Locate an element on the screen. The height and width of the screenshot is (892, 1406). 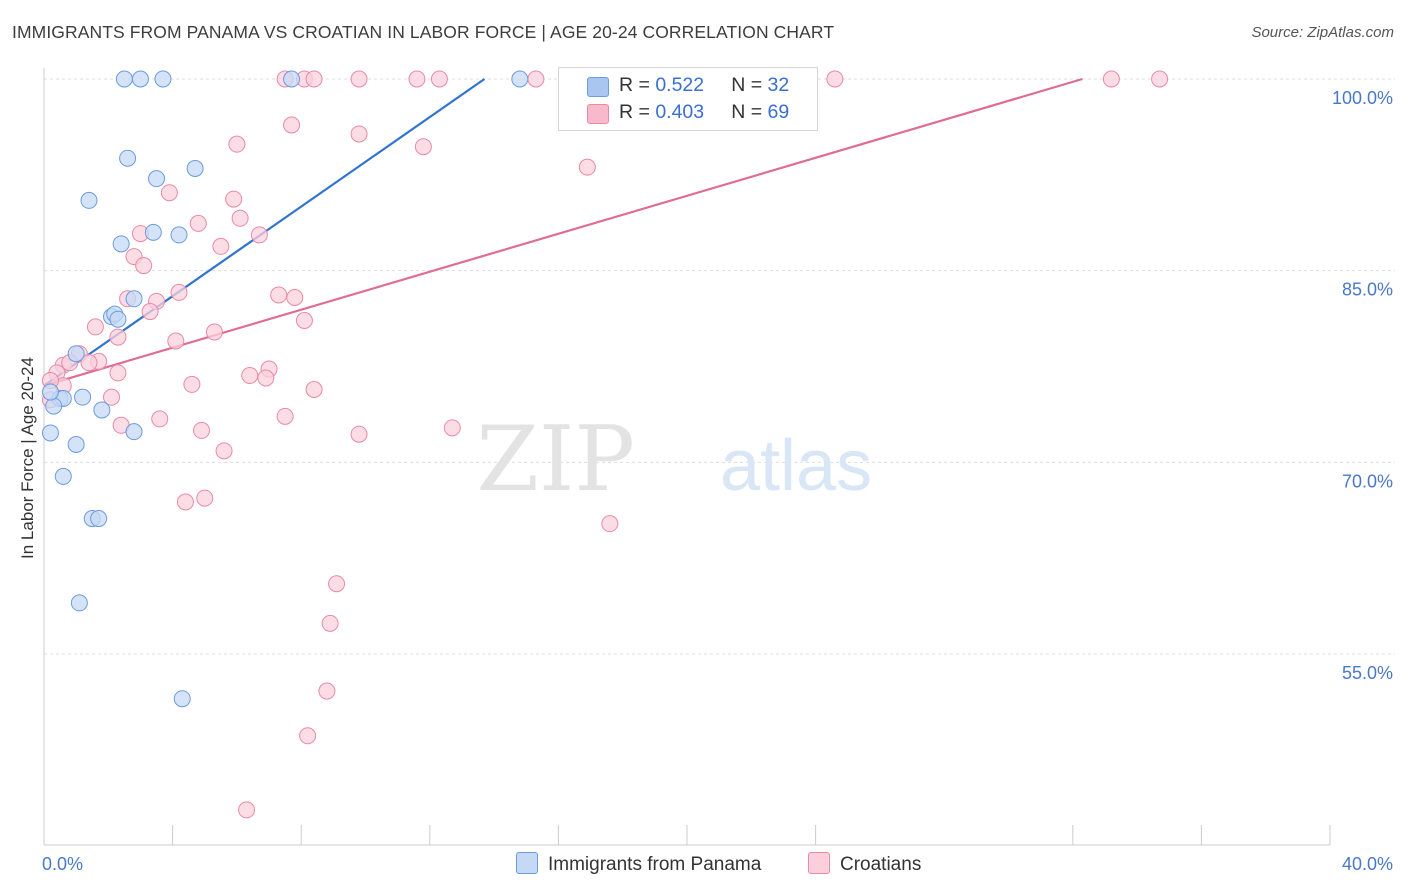
legend-label-croatians: Croatians is located at coordinates (881, 864).